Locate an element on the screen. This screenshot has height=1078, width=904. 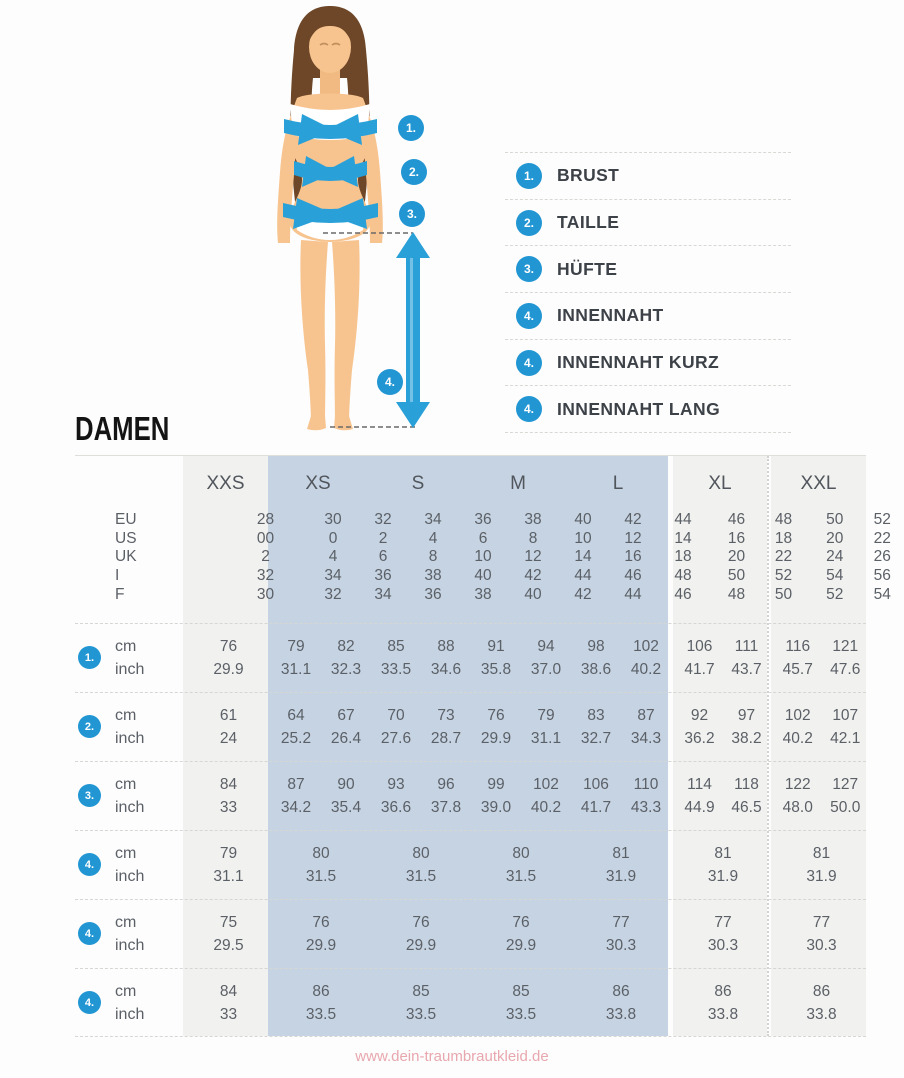
inch-value: 29.9 is located at coordinates (421, 945).